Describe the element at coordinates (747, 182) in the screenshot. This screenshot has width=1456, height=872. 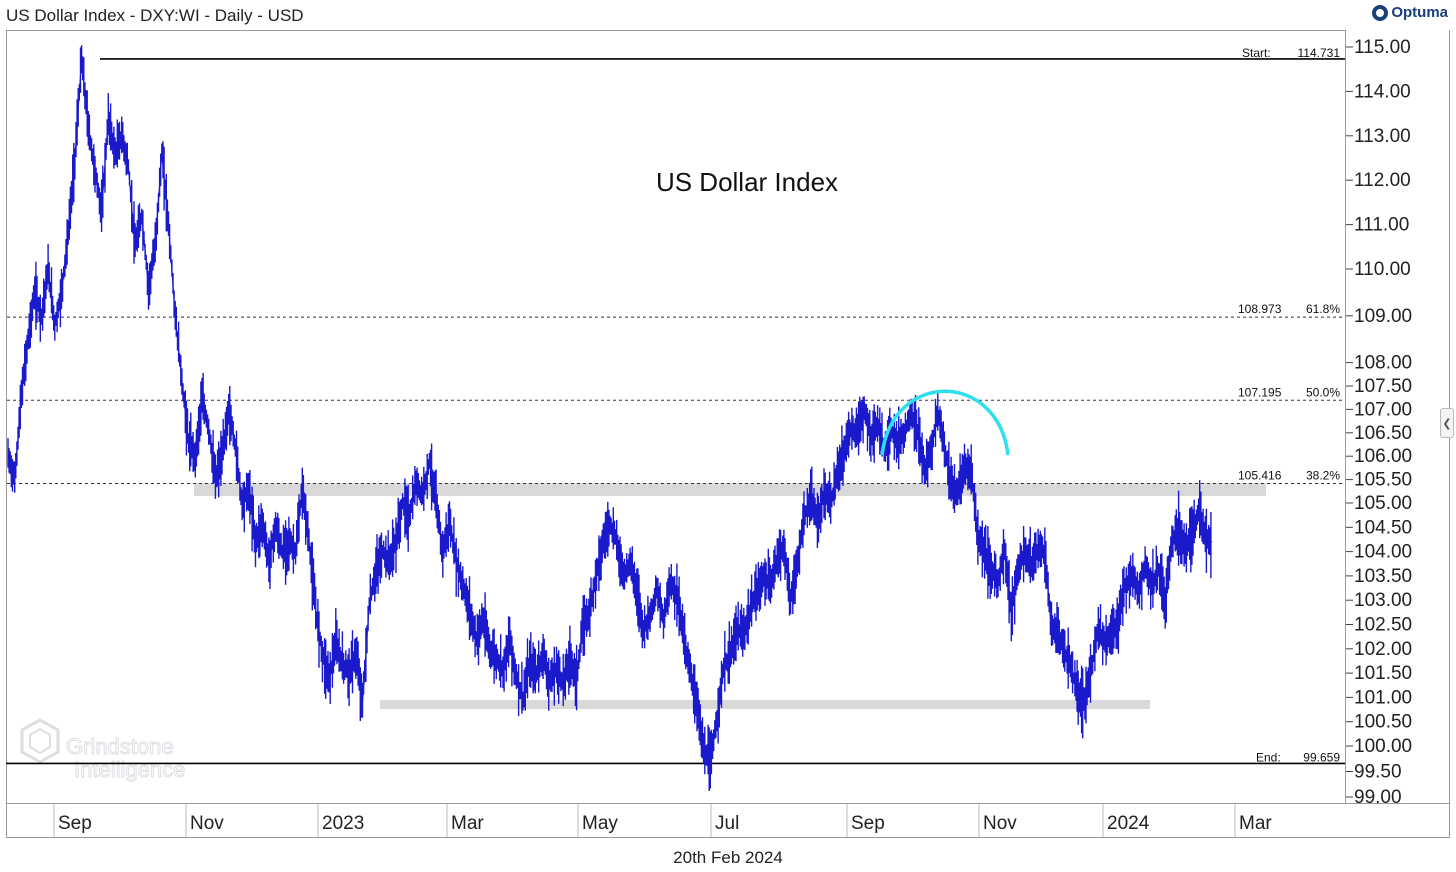
I see `chart-title: US Dollar Index` at that location.